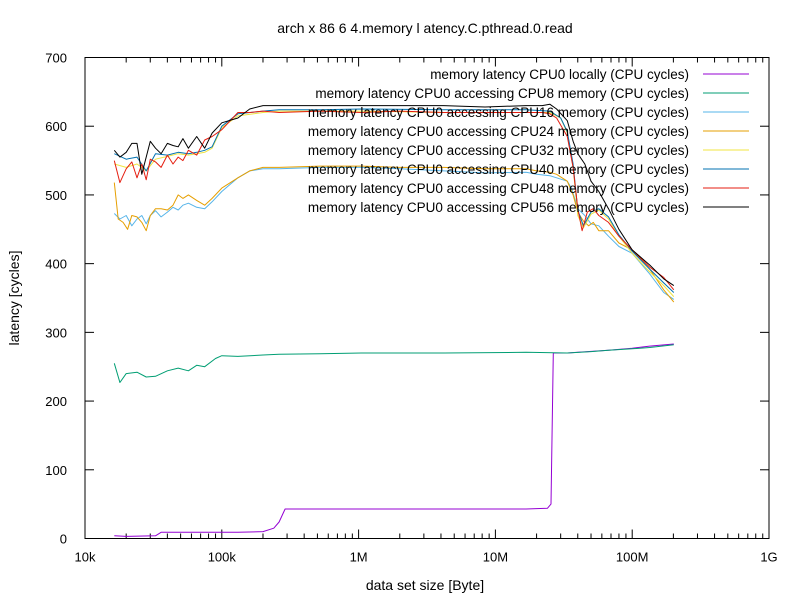 Image resolution: width=800 pixels, height=600 pixels. What do you see at coordinates (559, 74) in the screenshot?
I see `legend-label-0: memory latency CPU0 locally (CPU cycles)` at bounding box center [559, 74].